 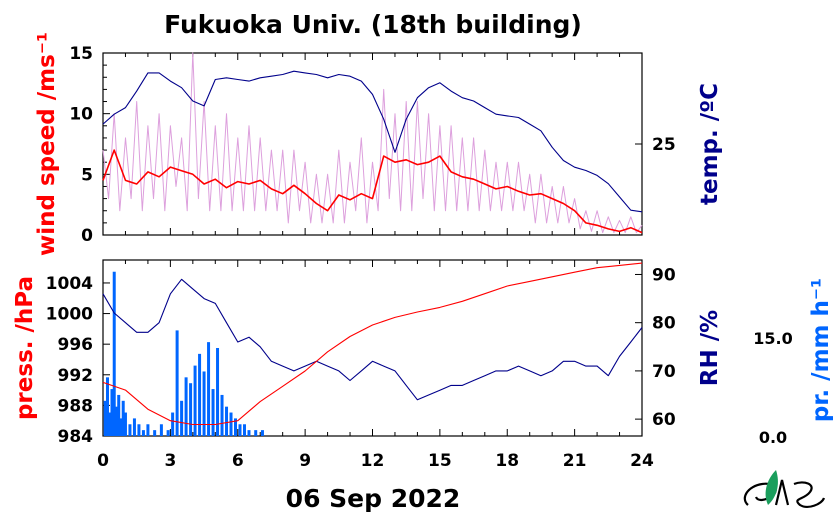 I want to click on x-tick-label: 12, so click(x=373, y=461).